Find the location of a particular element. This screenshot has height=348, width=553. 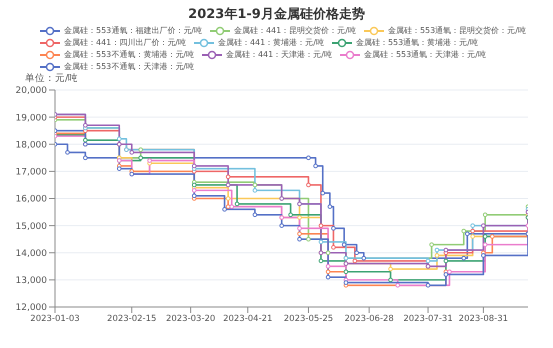

x-tick-label: 2023-04-21 is located at coordinates (247, 319).